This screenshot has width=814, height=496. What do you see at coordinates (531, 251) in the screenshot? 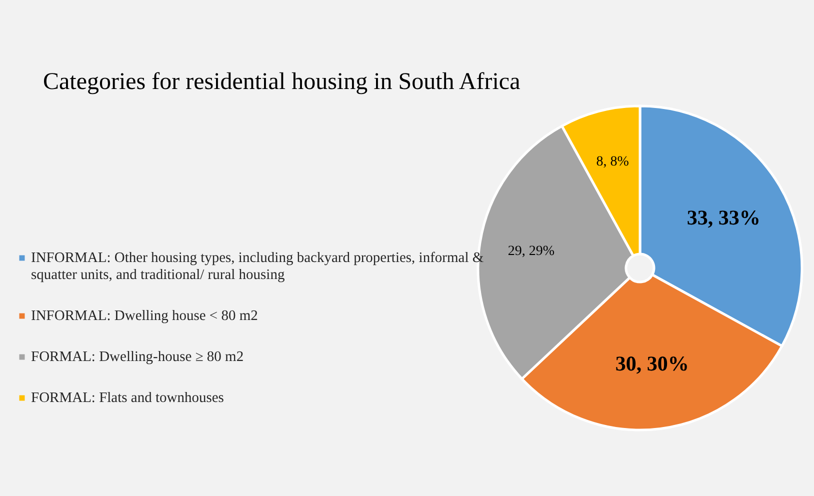
I see `data-label: 29, 29%` at bounding box center [531, 251].